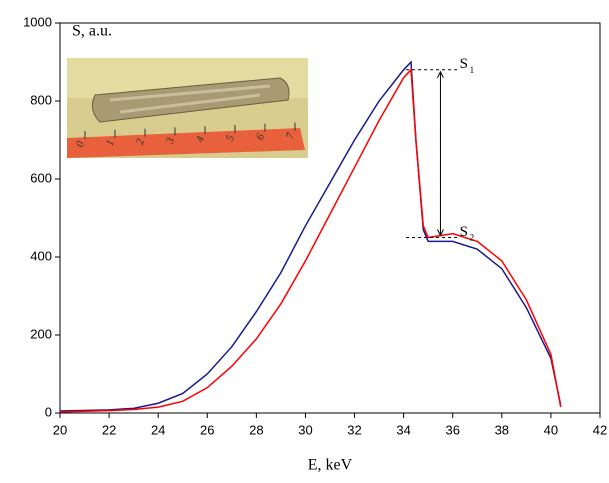 The image size is (609, 483). What do you see at coordinates (290, 136) in the screenshot?
I see `ruler-label: 7` at bounding box center [290, 136].